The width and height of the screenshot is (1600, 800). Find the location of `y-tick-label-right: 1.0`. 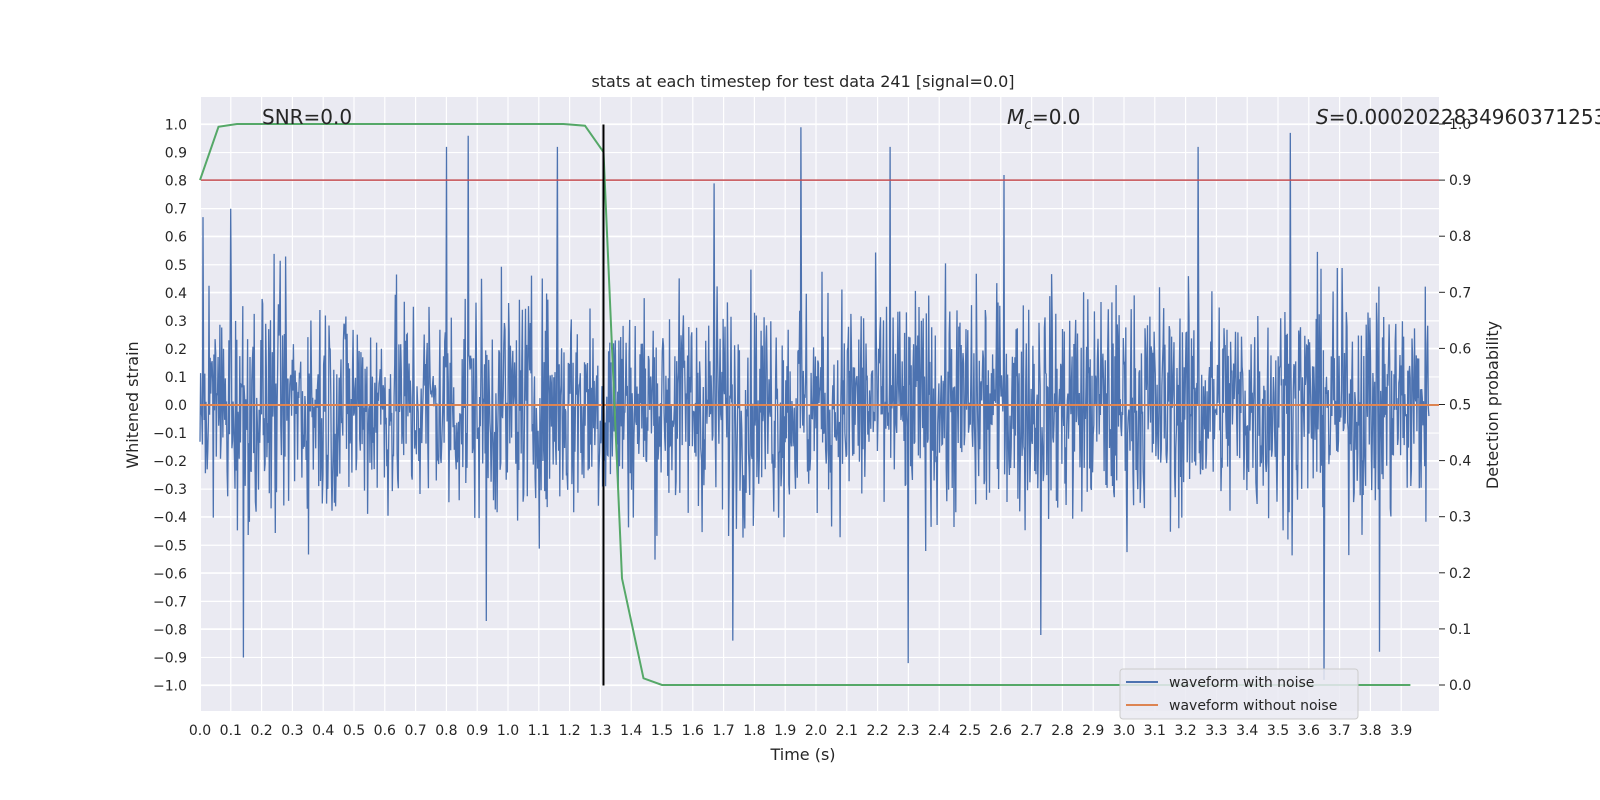

y-tick-label-right: 1.0 is located at coordinates (1460, 125).